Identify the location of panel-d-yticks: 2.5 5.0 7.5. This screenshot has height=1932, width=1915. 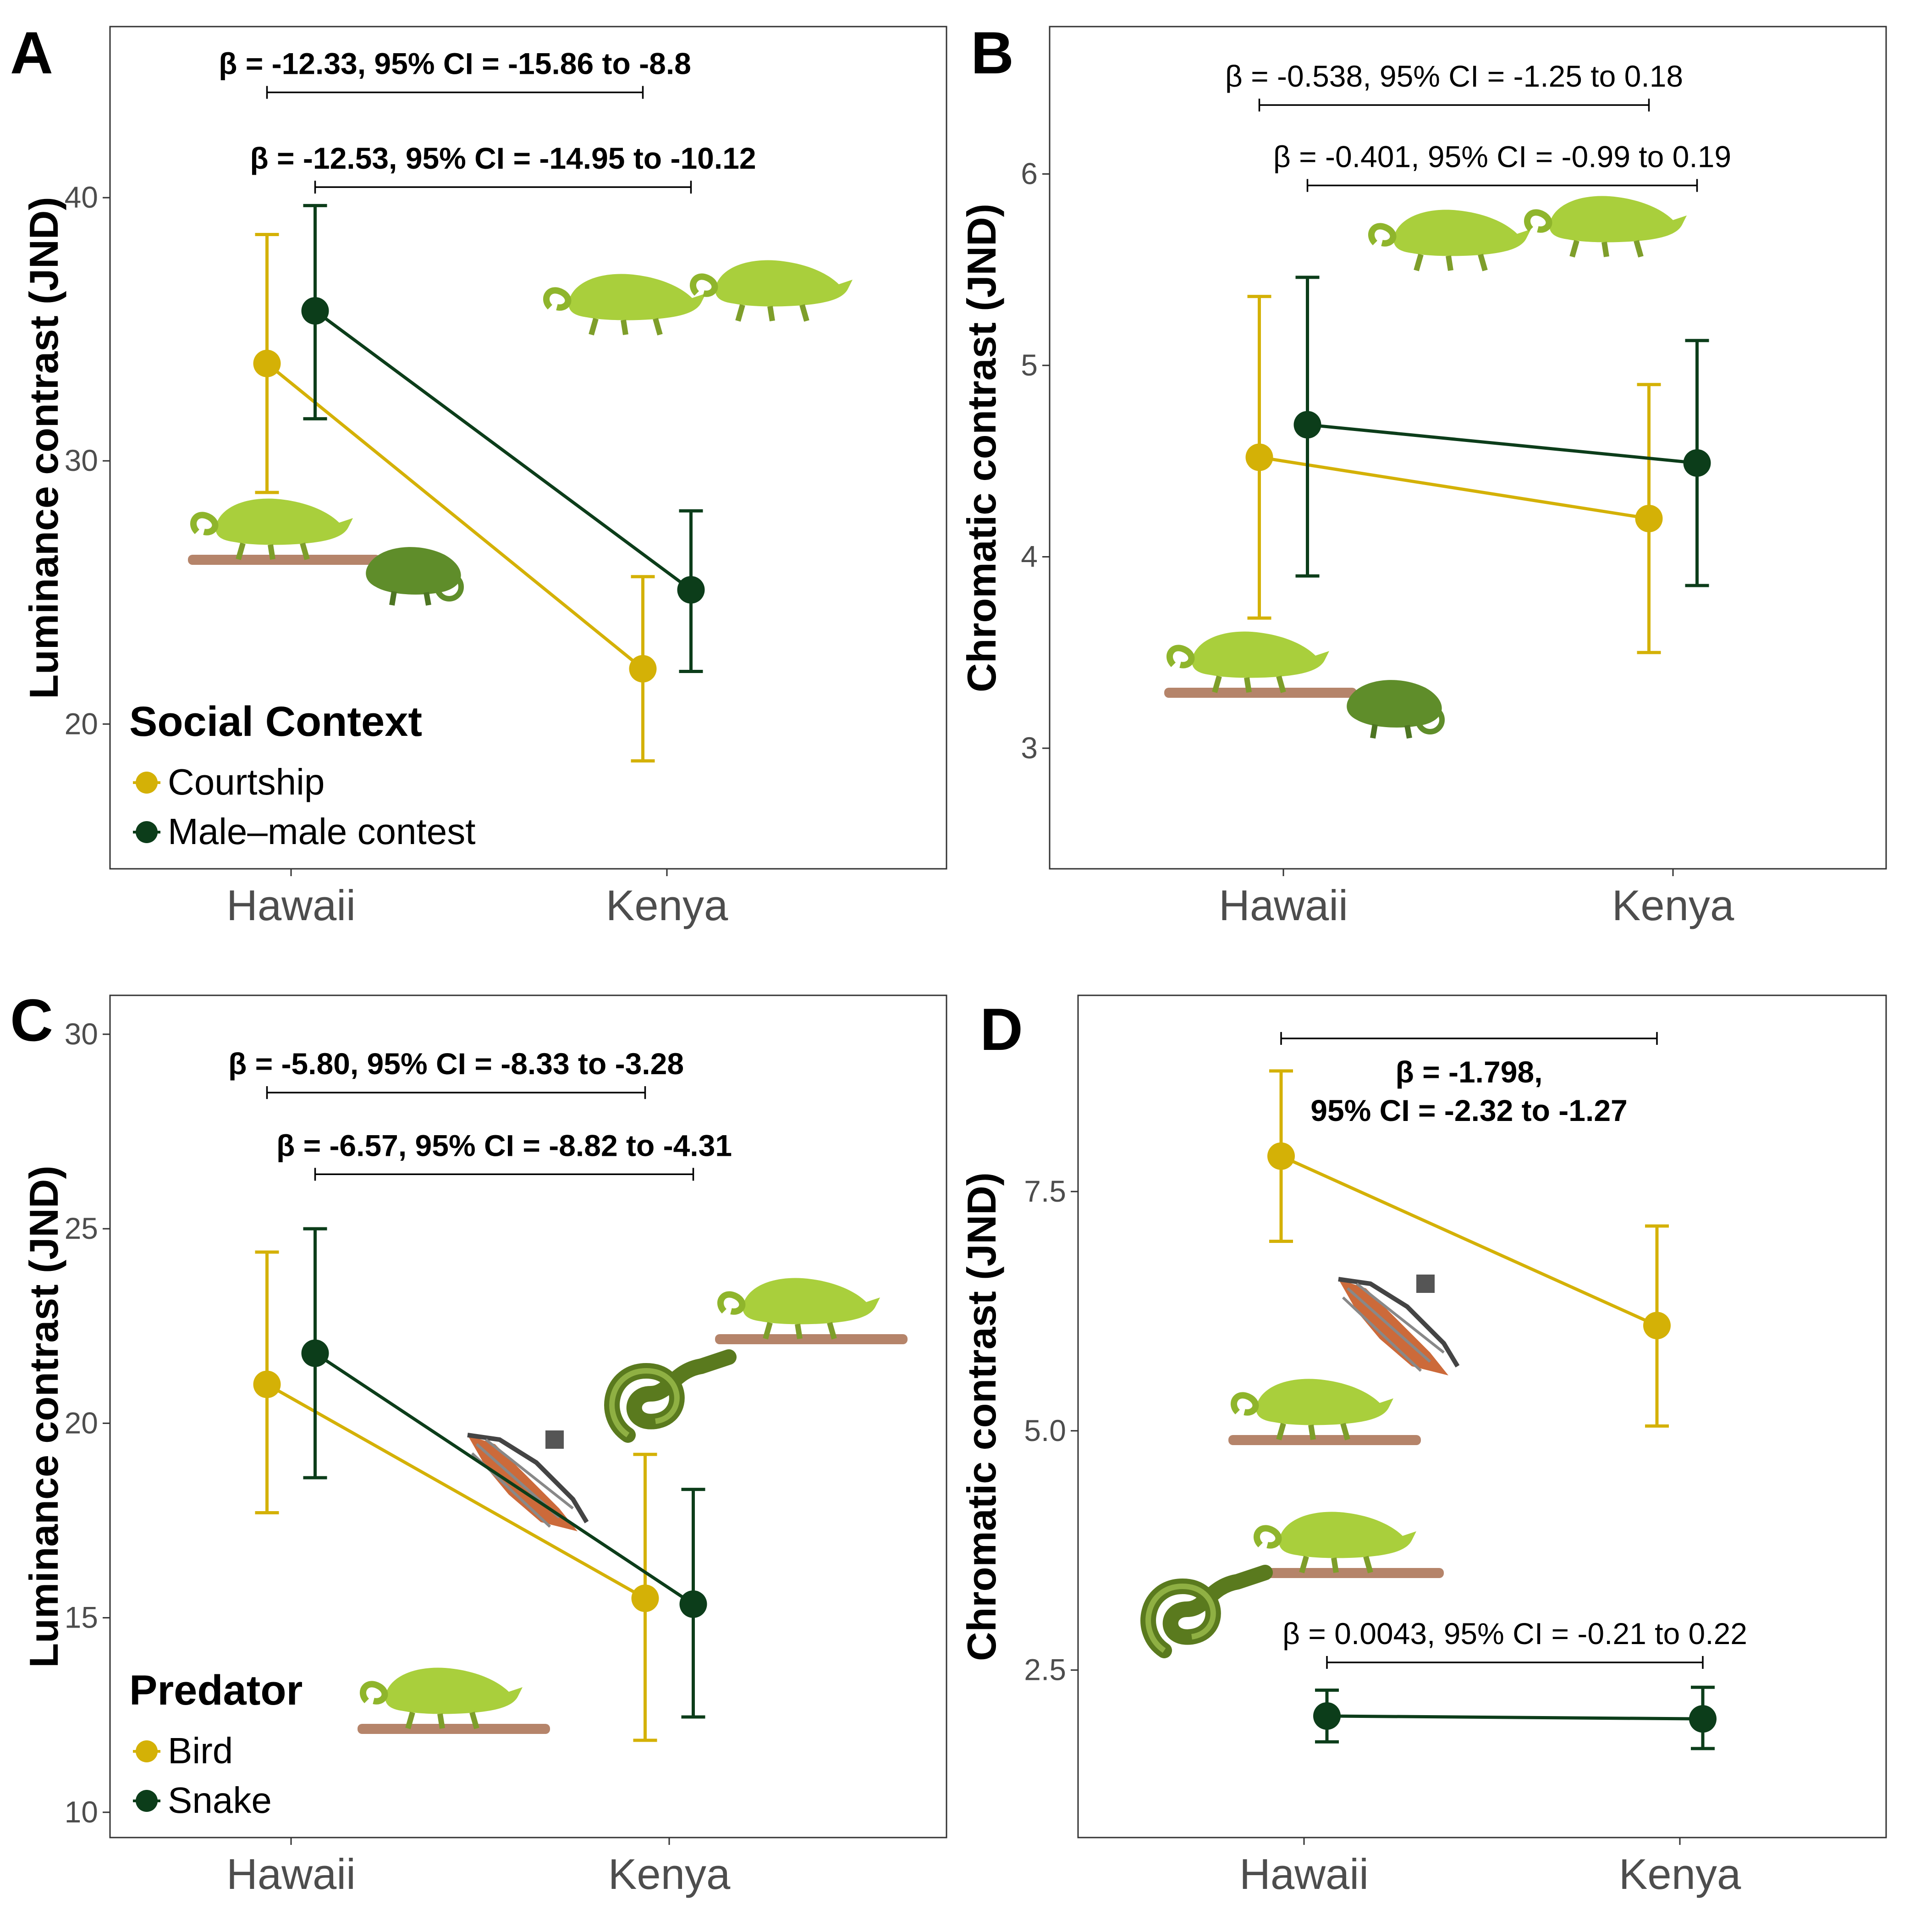
(1051, 1430).